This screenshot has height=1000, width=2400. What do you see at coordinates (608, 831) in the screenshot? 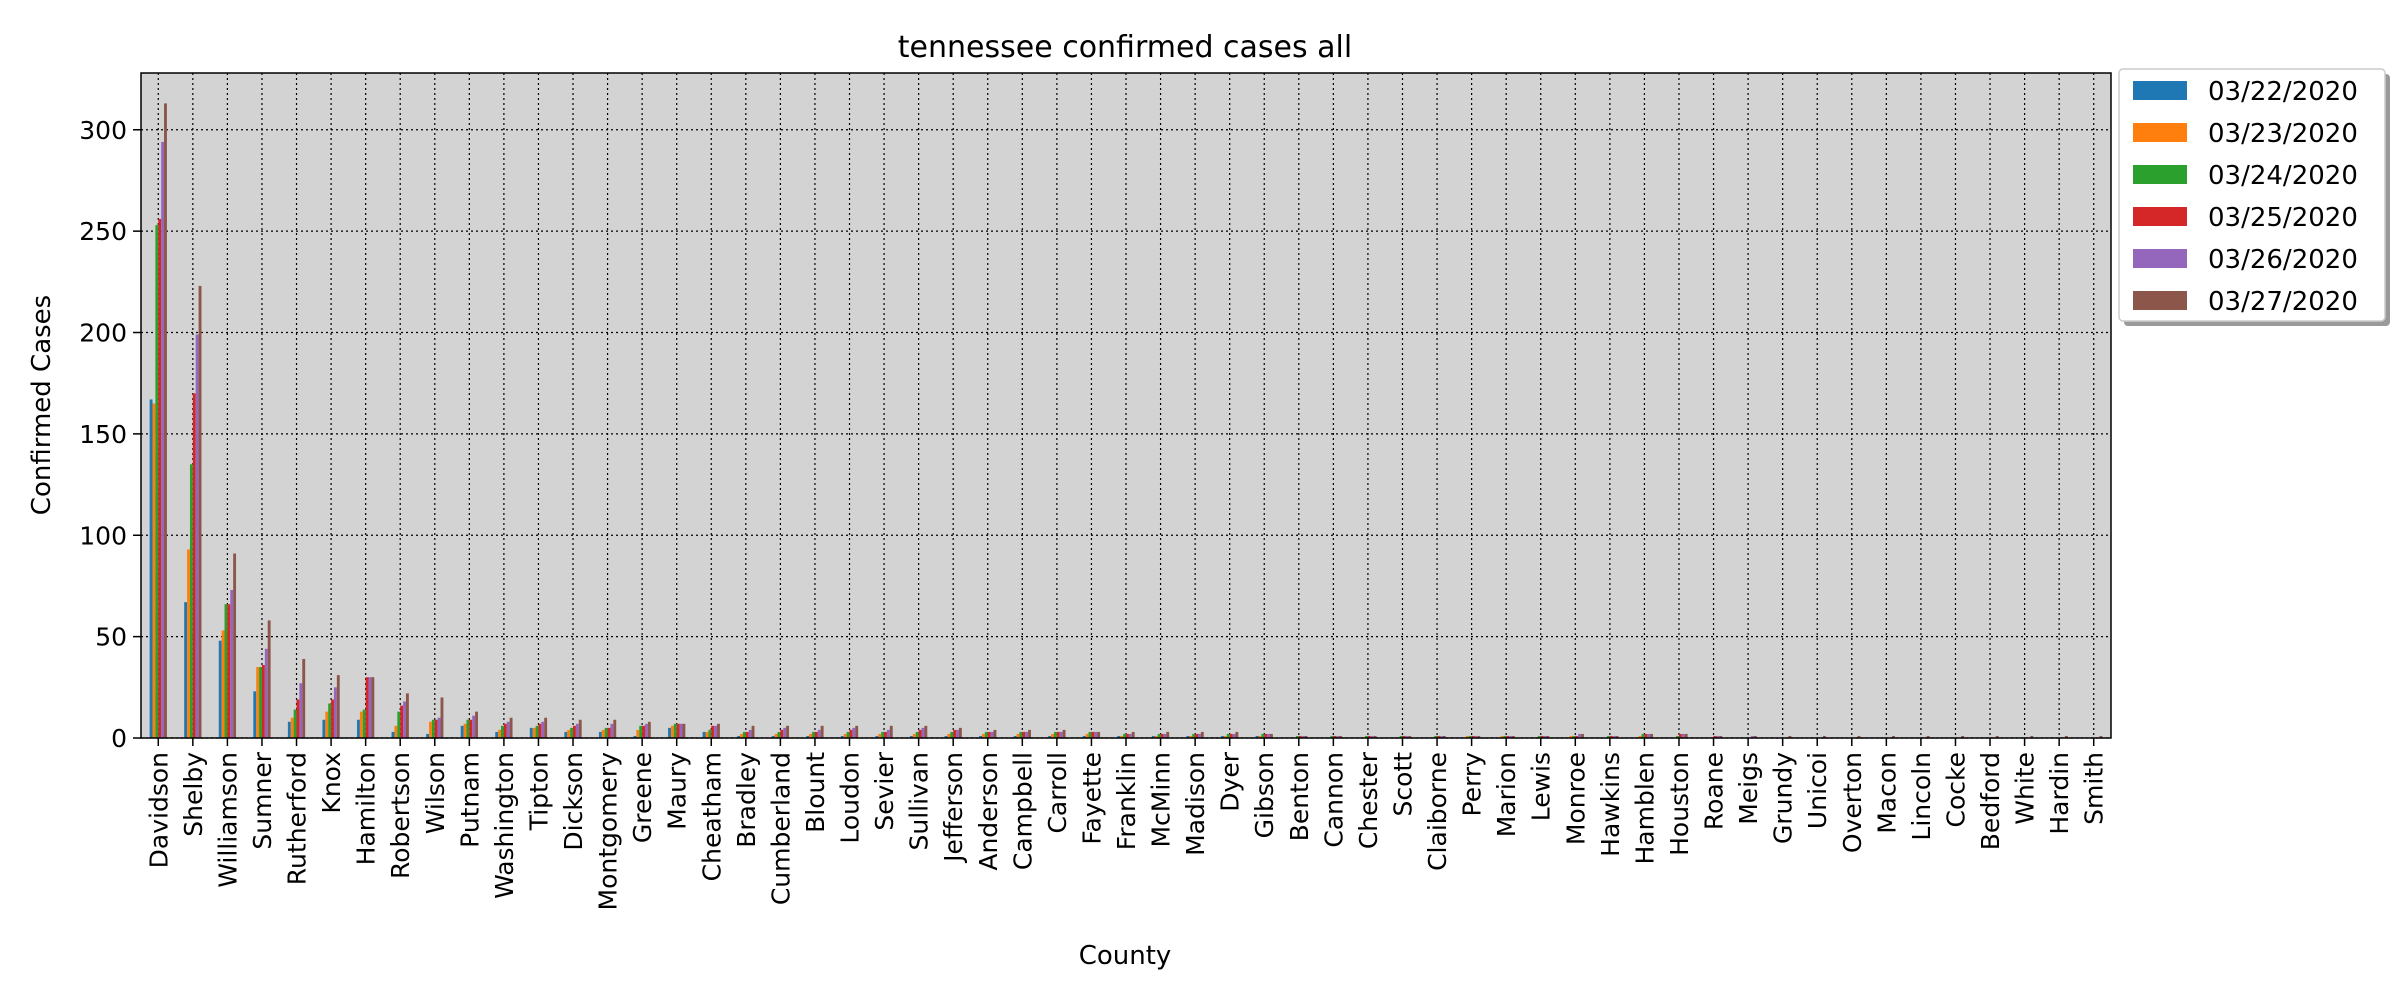
I see `x-tick-label: Montgomery` at bounding box center [608, 831].